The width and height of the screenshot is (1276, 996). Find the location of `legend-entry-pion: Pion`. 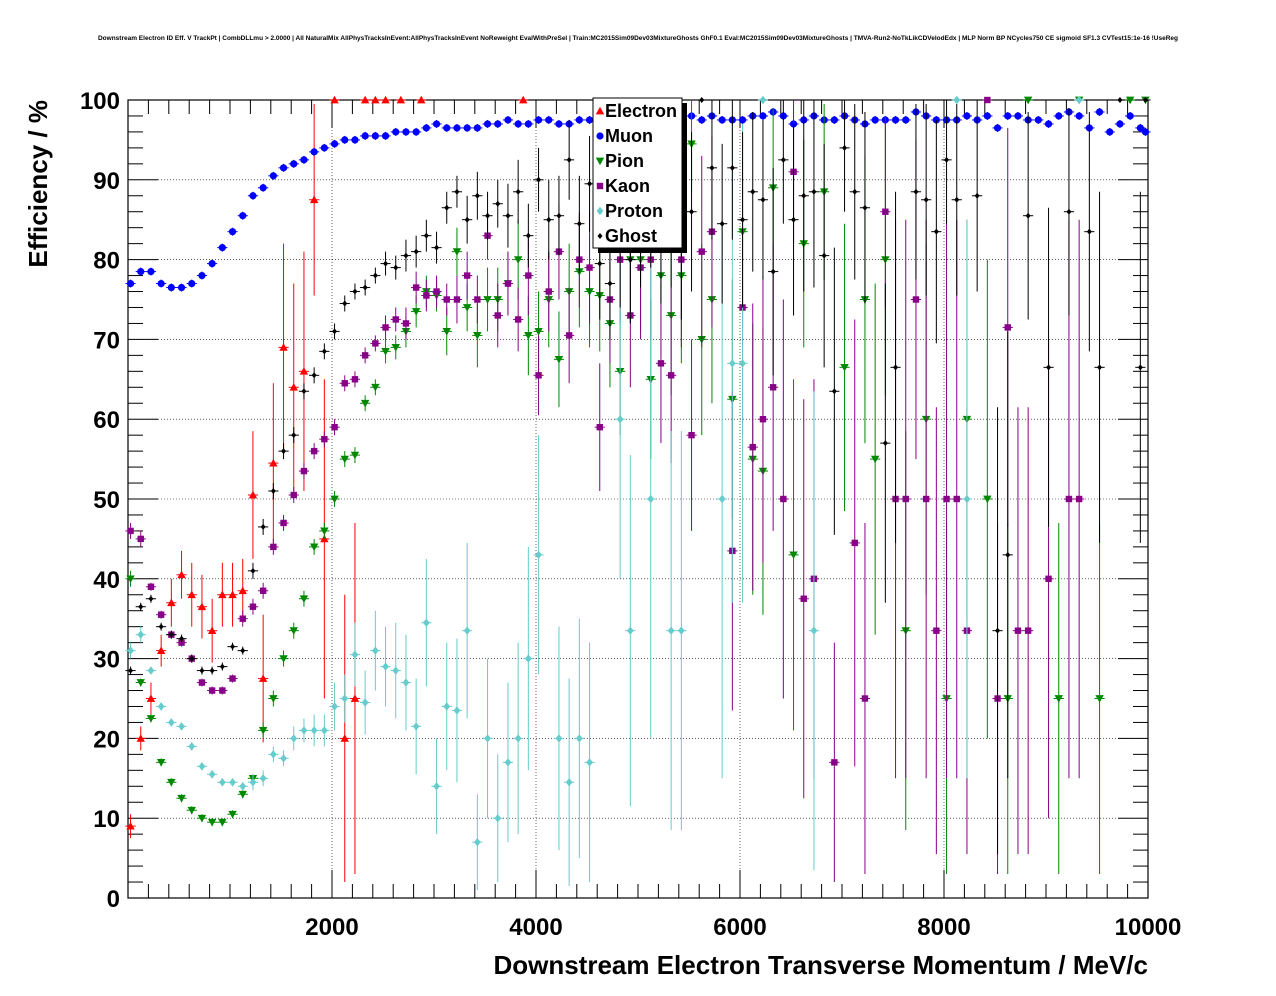

legend-entry-pion: Pion is located at coordinates (619, 161).